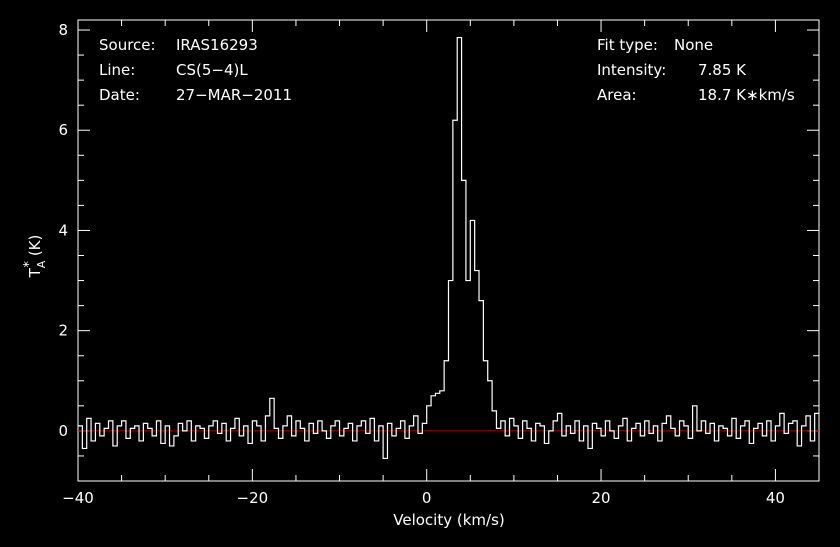 This screenshot has height=547, width=840. Describe the element at coordinates (746, 95) in the screenshot. I see `info-right-value: 18.7 K∗km/s` at that location.